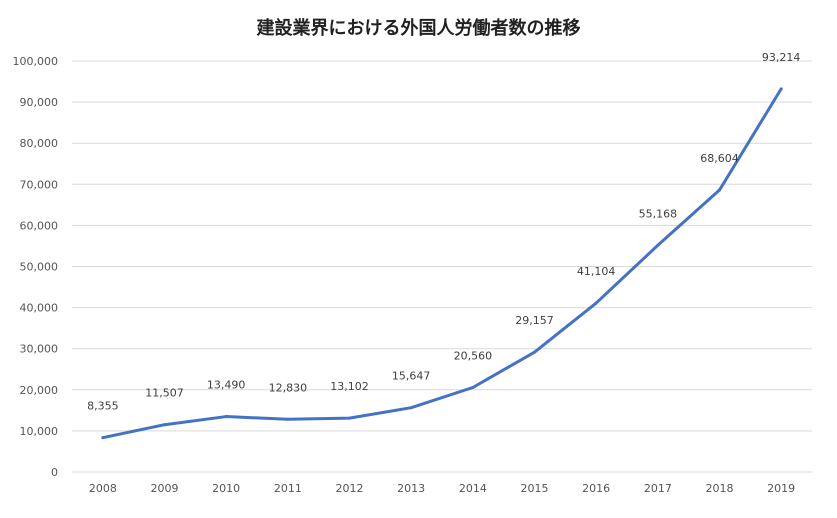 Image resolution: width=837 pixels, height=518 pixels. Describe the element at coordinates (535, 488) in the screenshot. I see `x-tick-label: 2015` at that location.